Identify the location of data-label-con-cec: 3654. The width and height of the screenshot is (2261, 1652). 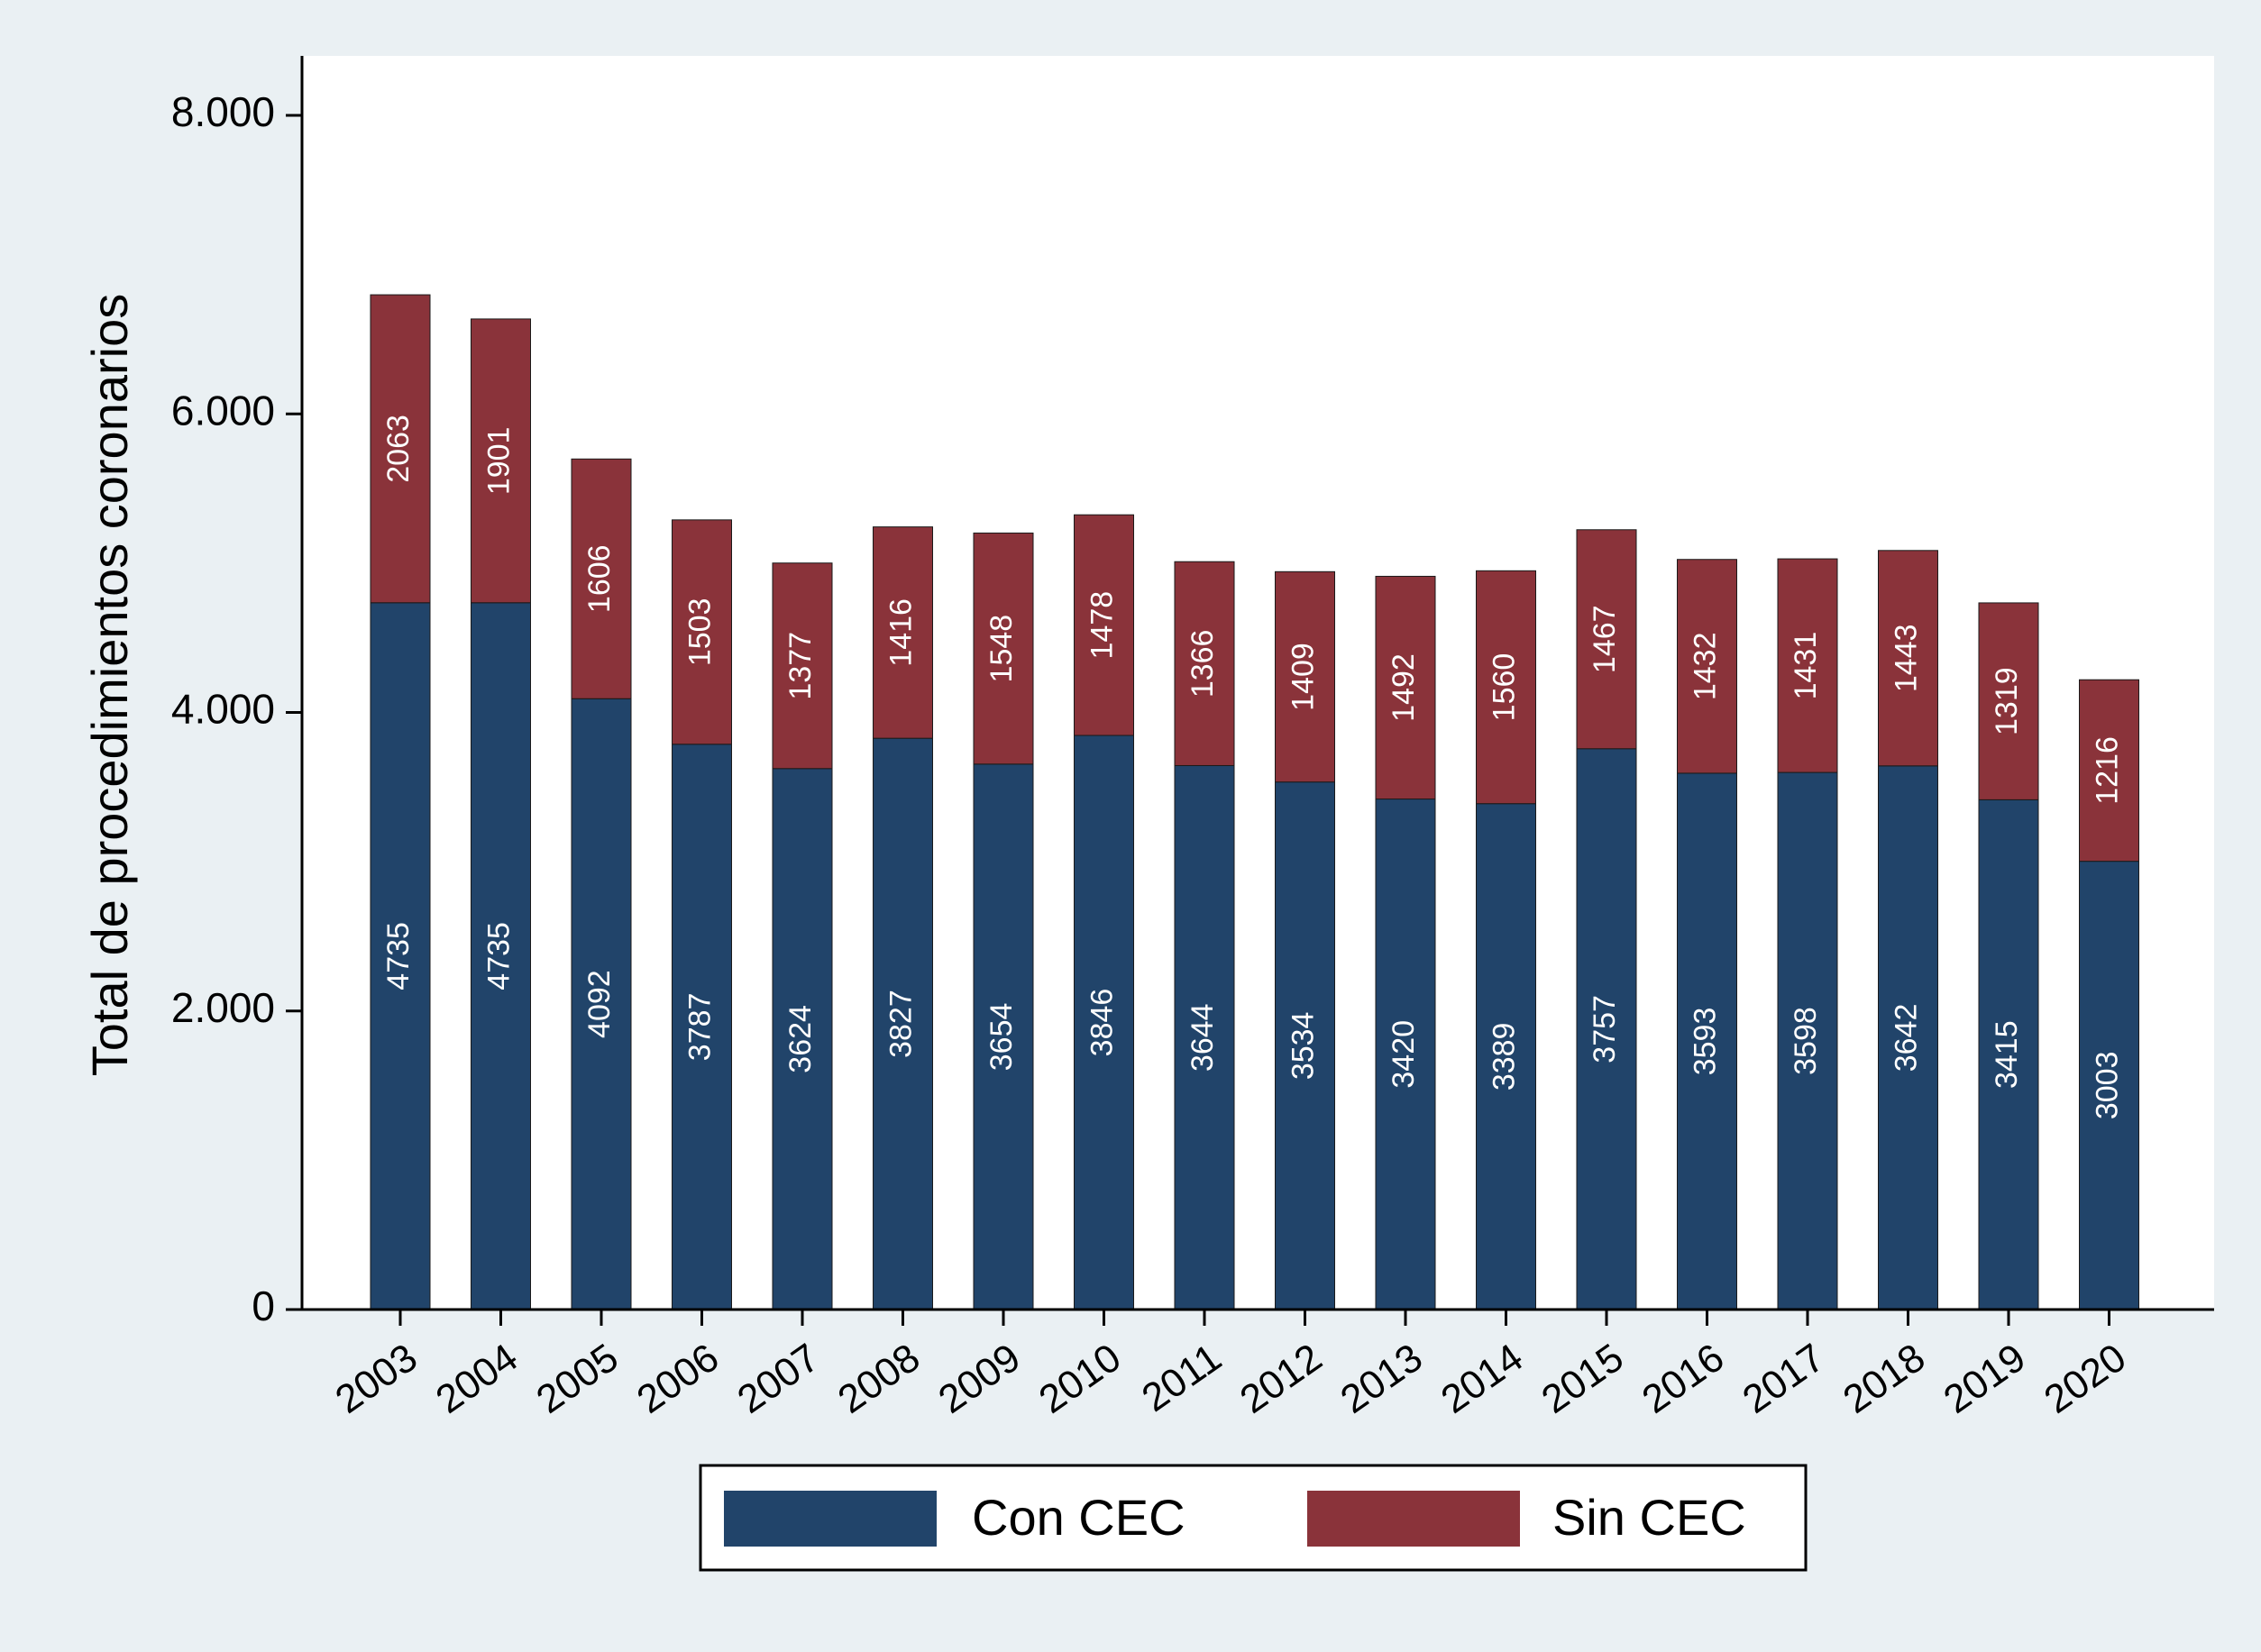
(1001, 1037).